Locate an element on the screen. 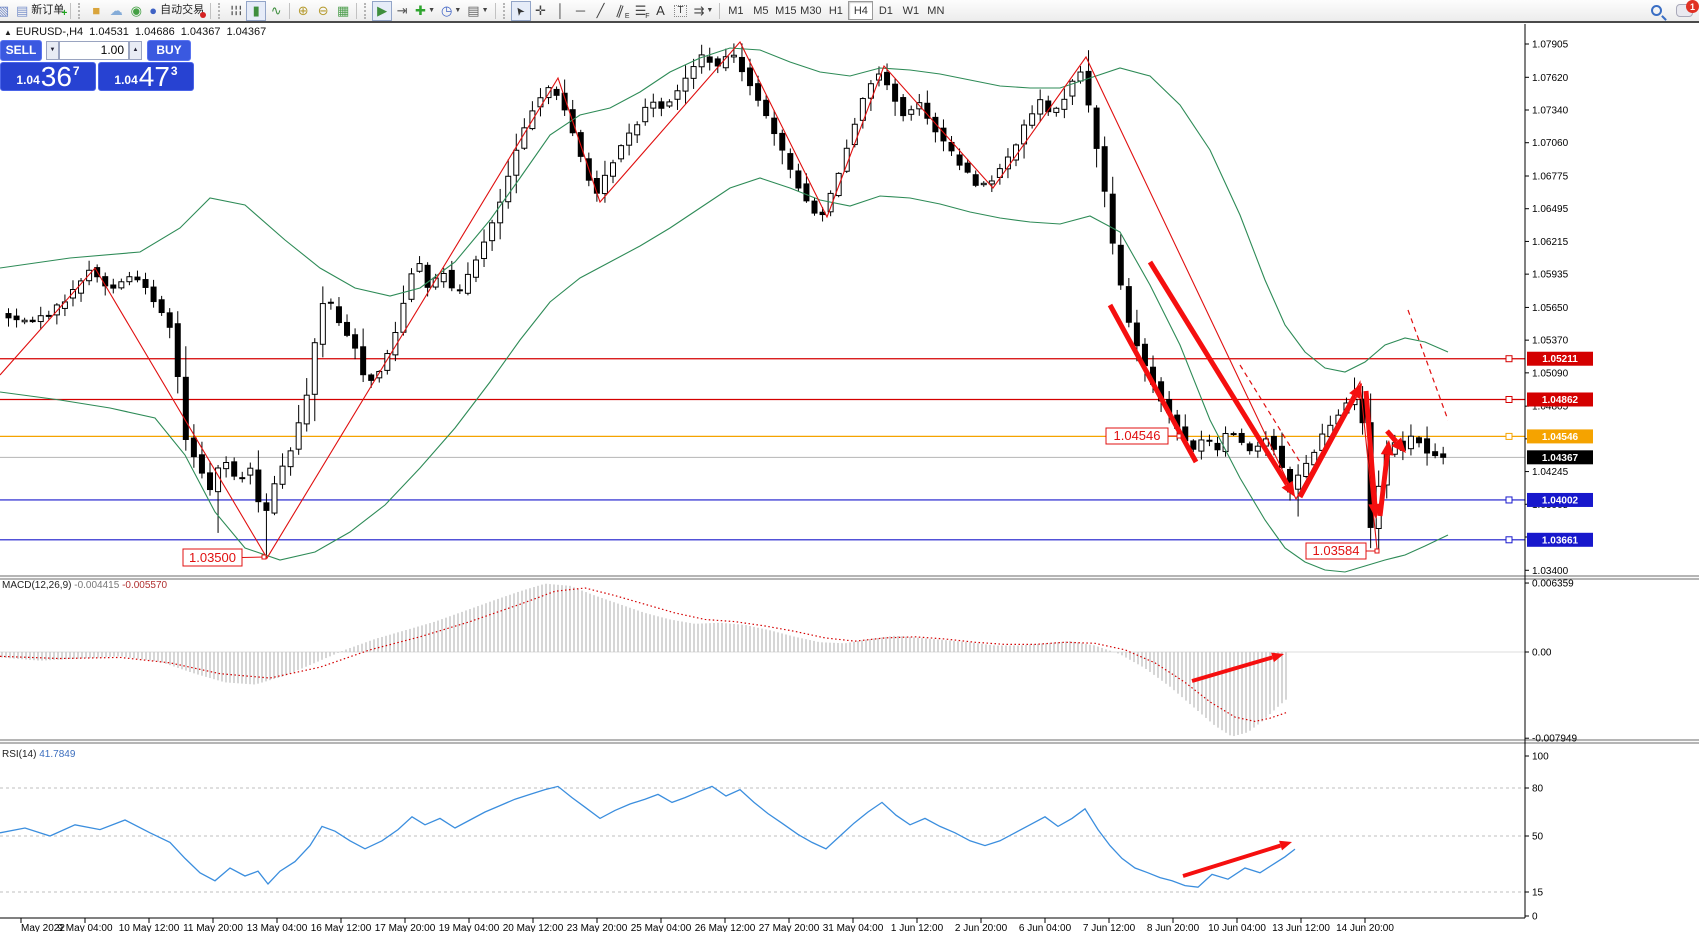  svg-text: 1.03400 is located at coordinates (1550, 571).